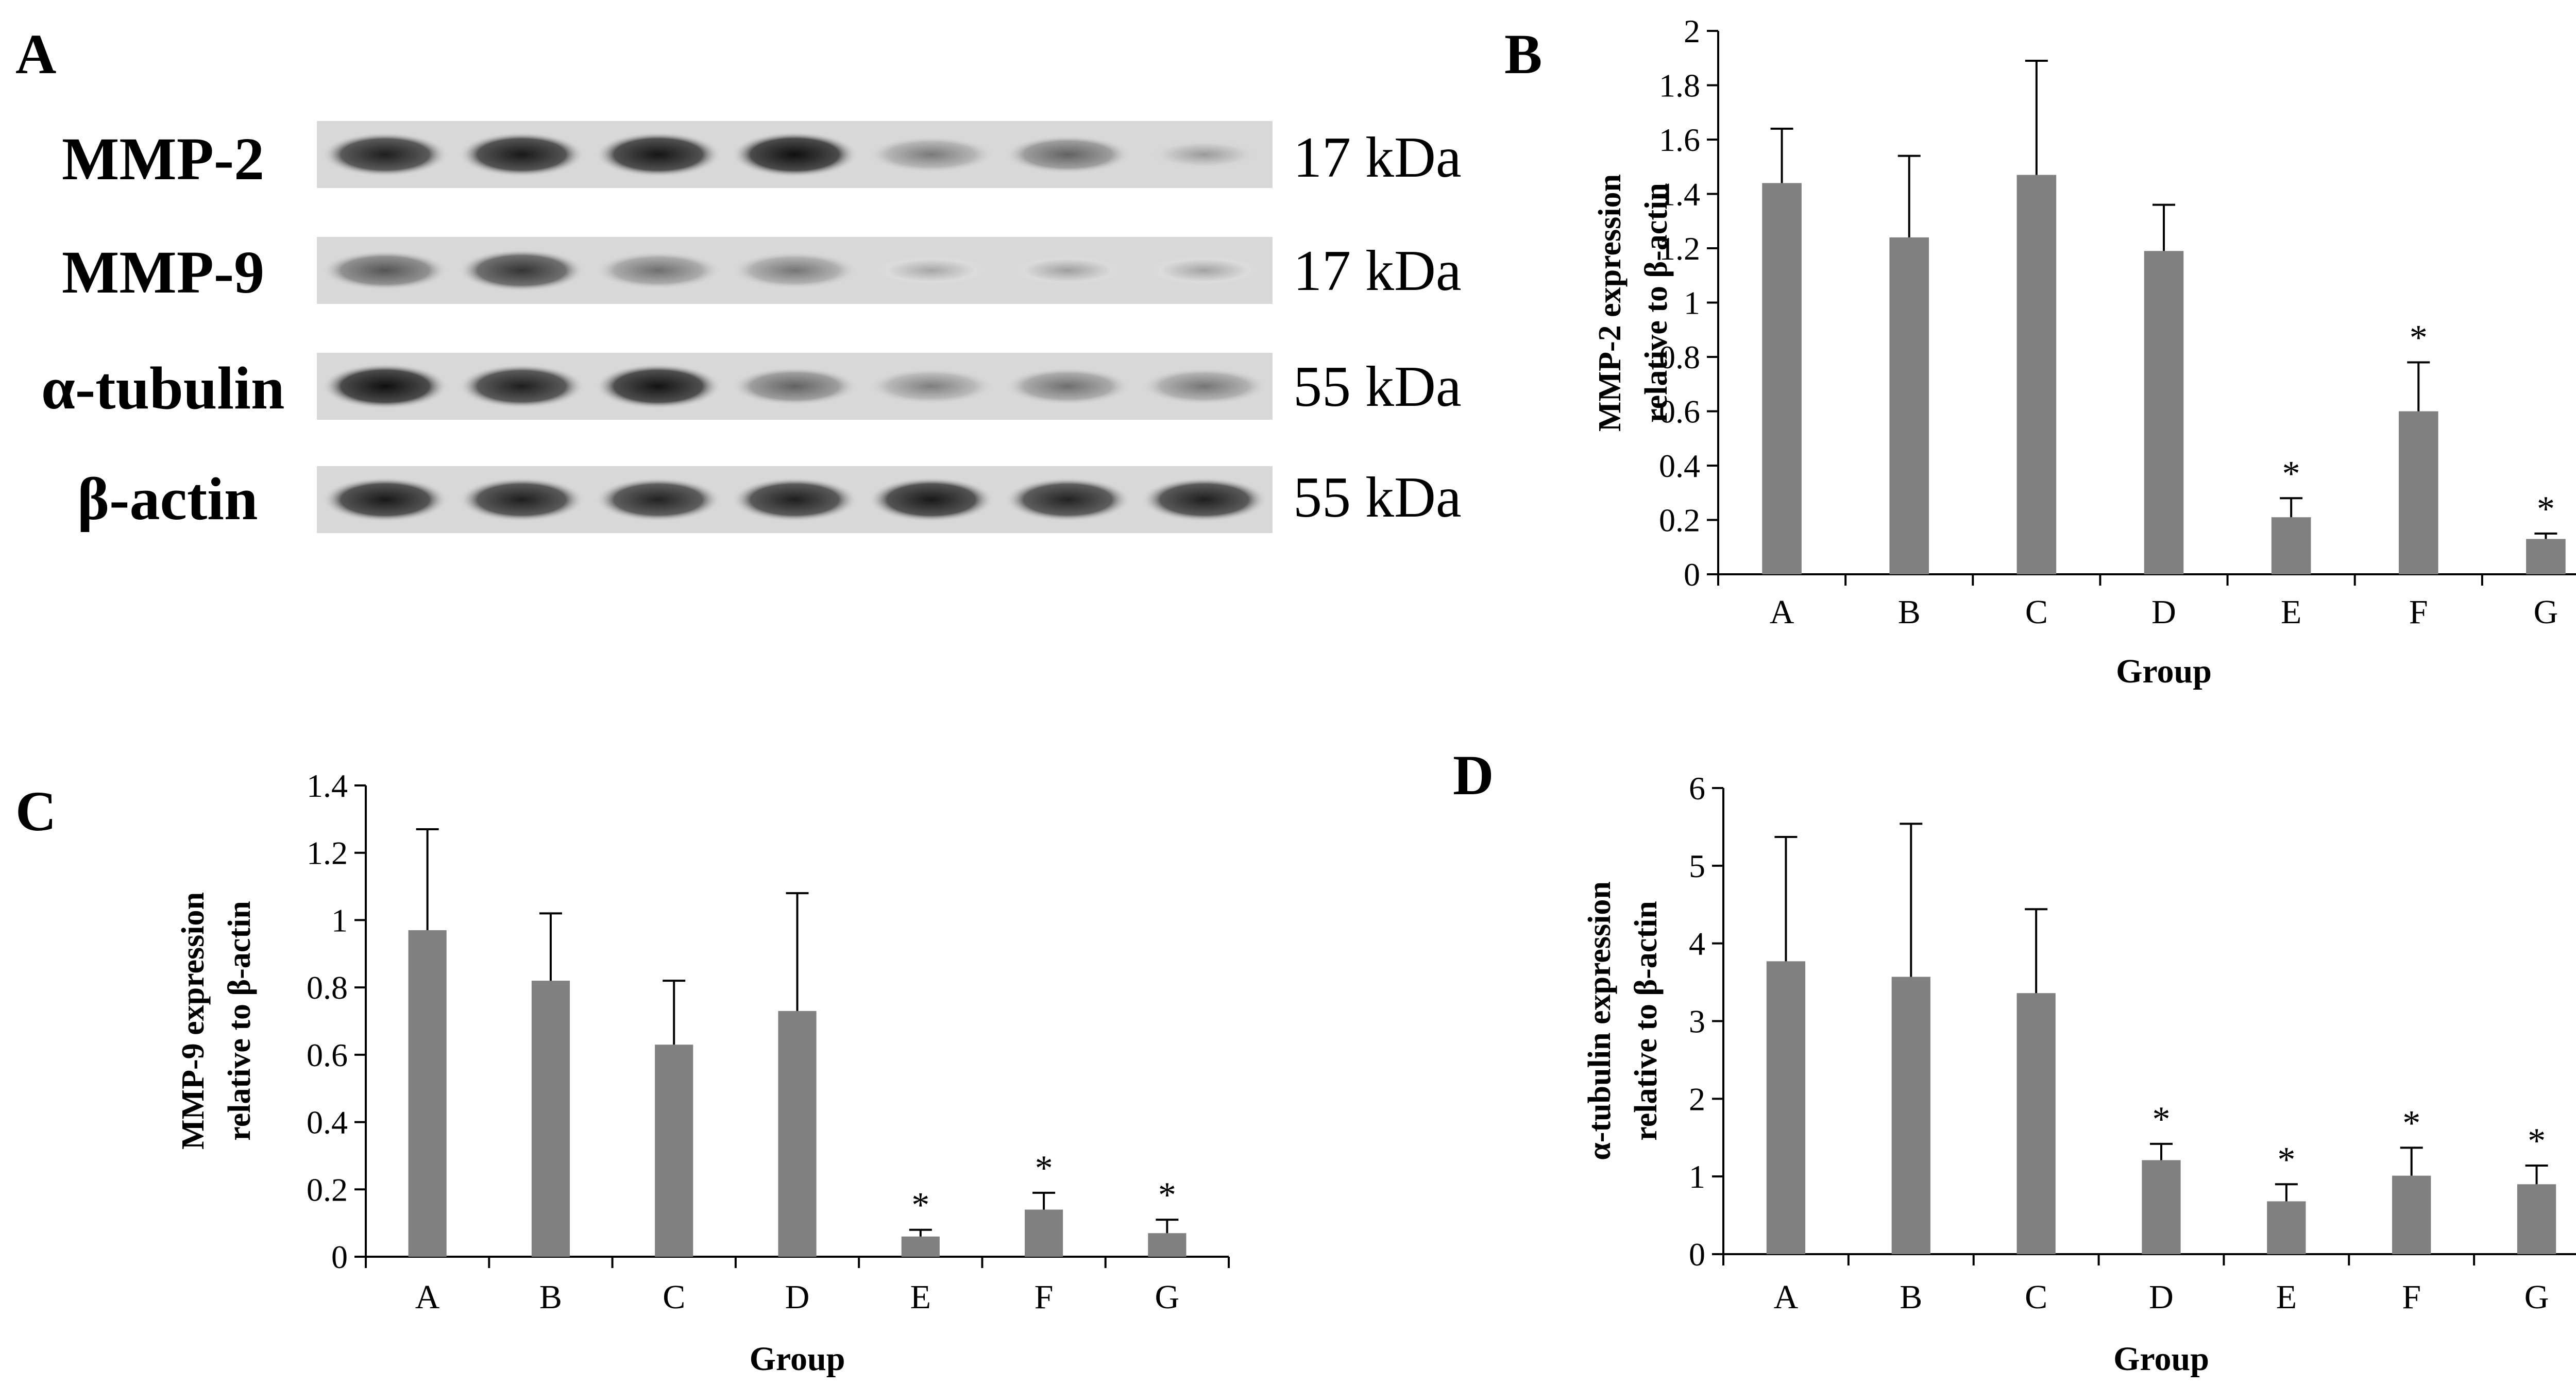  I want to click on y-axis-label: α-tubulin expression, so click(1599, 1020).